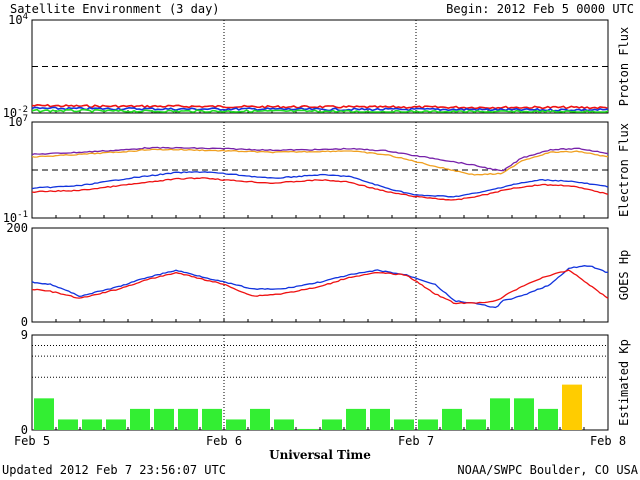  What do you see at coordinates (547, 470) in the screenshot?
I see `source-label: NOAA/SWPC Boulder, CO USA` at bounding box center [547, 470].